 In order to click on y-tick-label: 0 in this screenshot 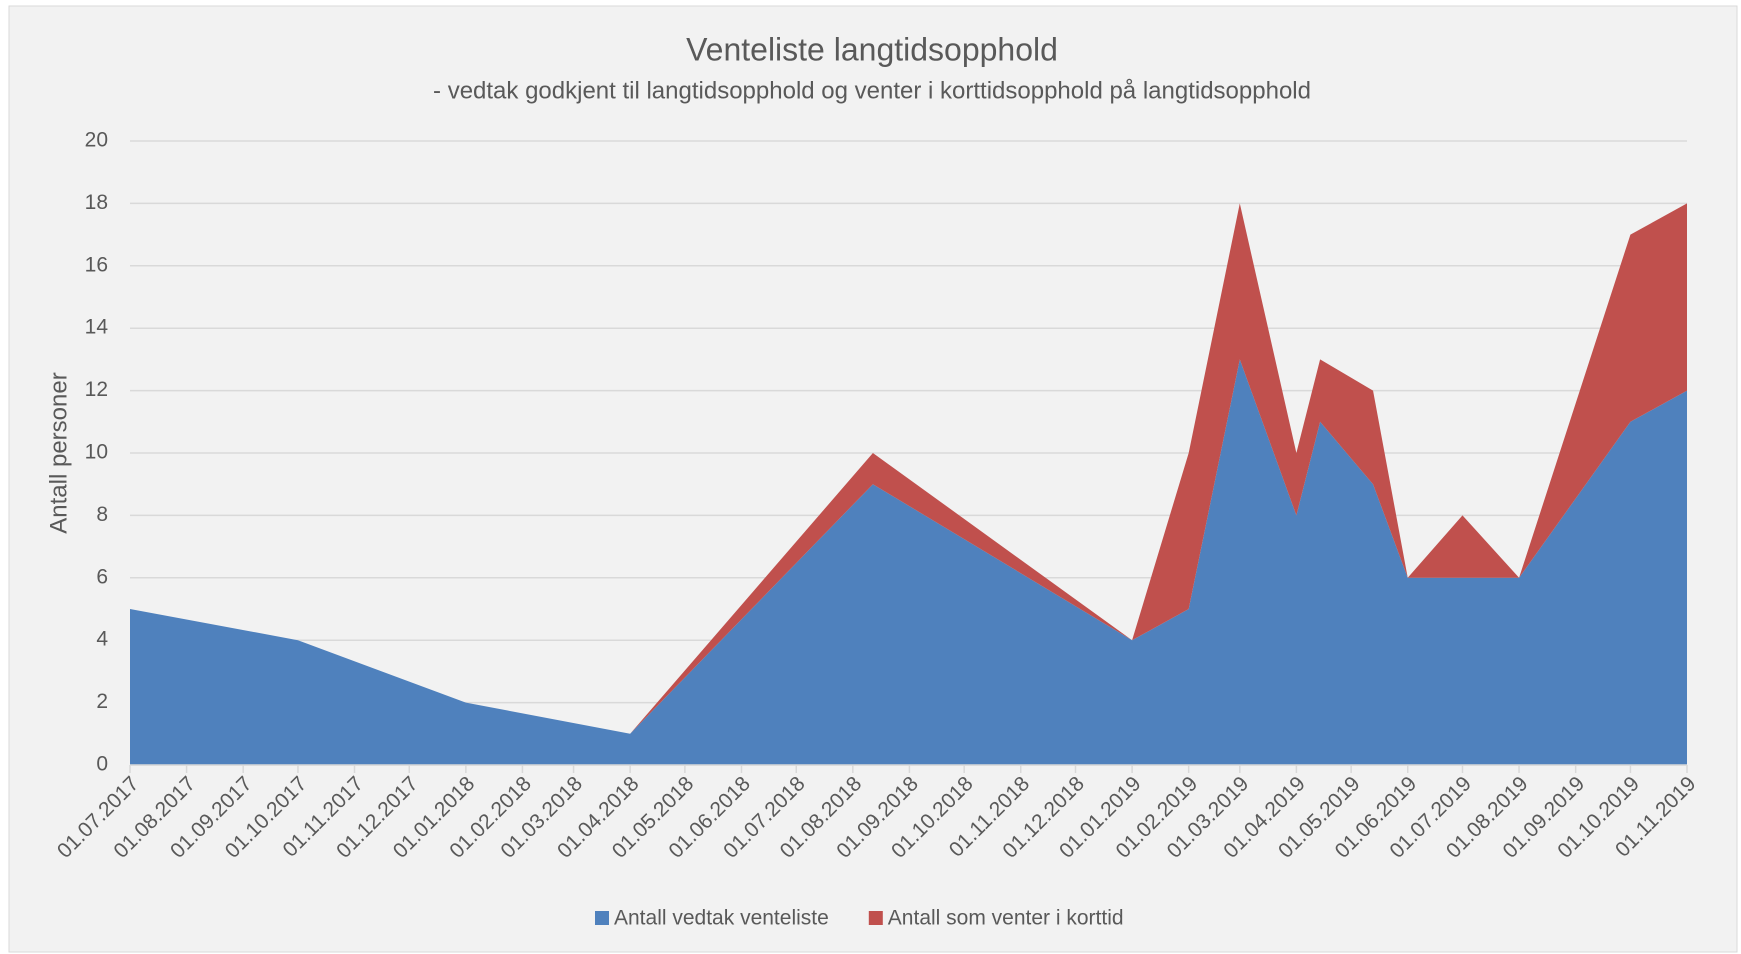, I will do `click(102, 764)`.